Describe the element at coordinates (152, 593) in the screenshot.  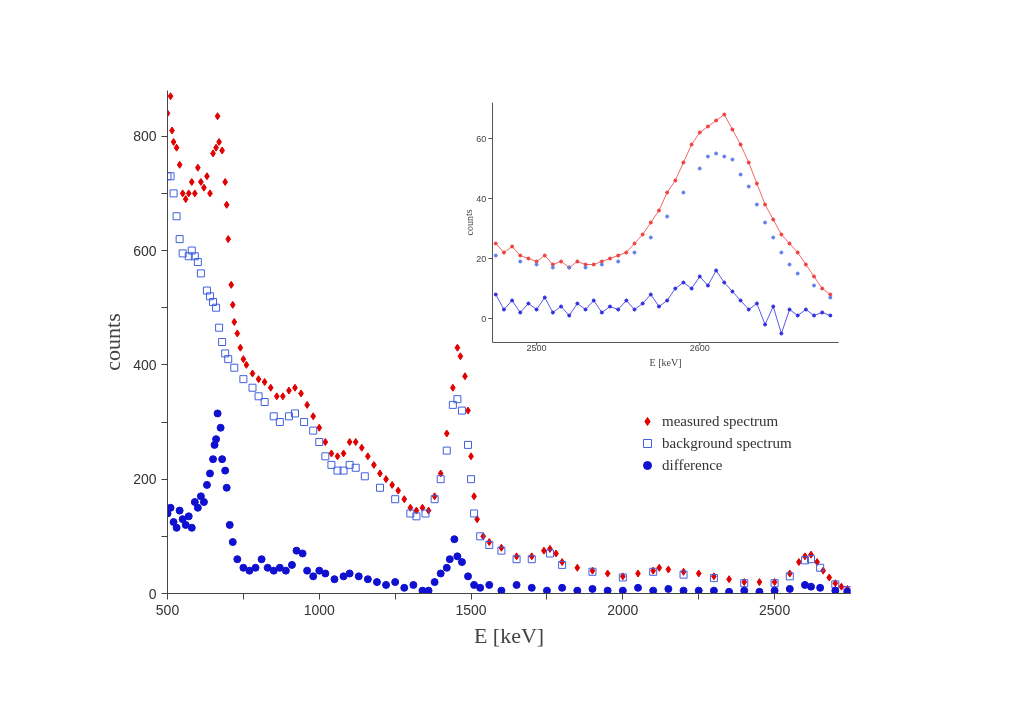
I see `y-tick-label: 0` at that location.